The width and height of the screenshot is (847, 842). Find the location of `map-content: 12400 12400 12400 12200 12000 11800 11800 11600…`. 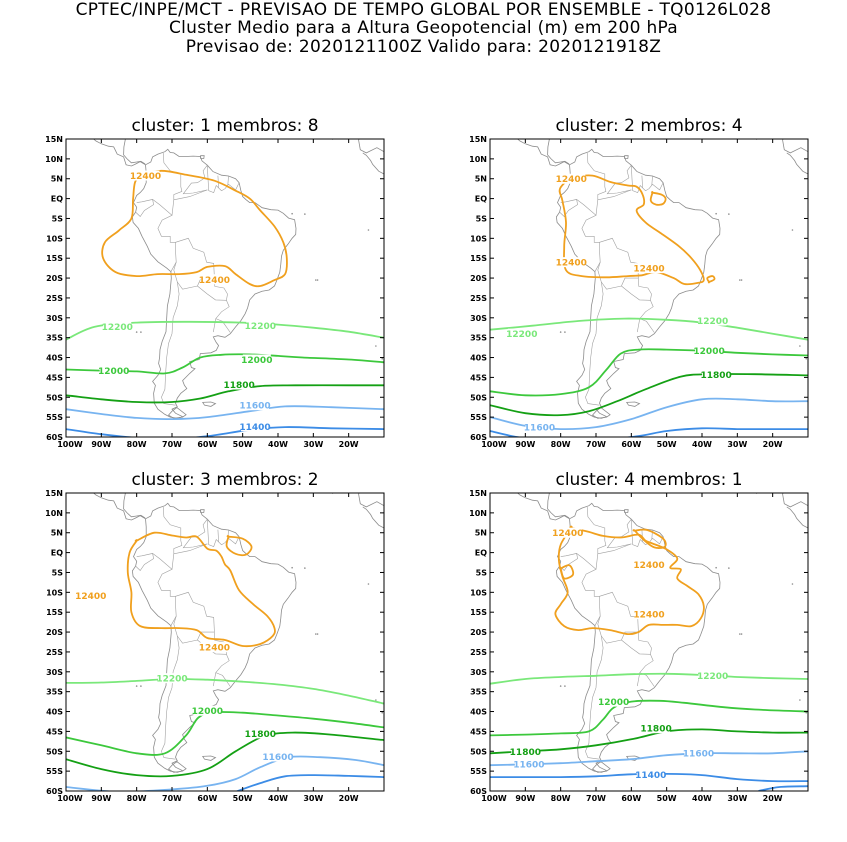

map-content: 12400 12400 12400 12200 12000 11800 11800 11600… is located at coordinates (649, 625).